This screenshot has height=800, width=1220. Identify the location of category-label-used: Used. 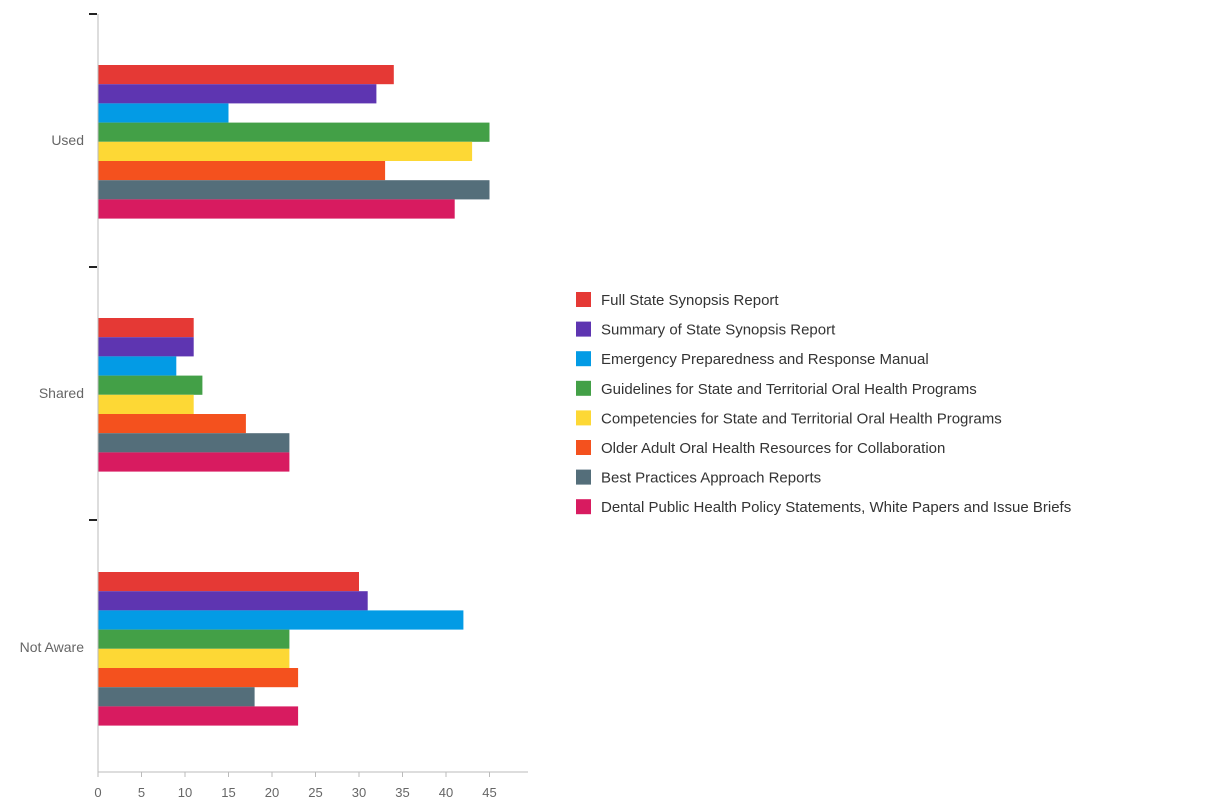
(67, 140).